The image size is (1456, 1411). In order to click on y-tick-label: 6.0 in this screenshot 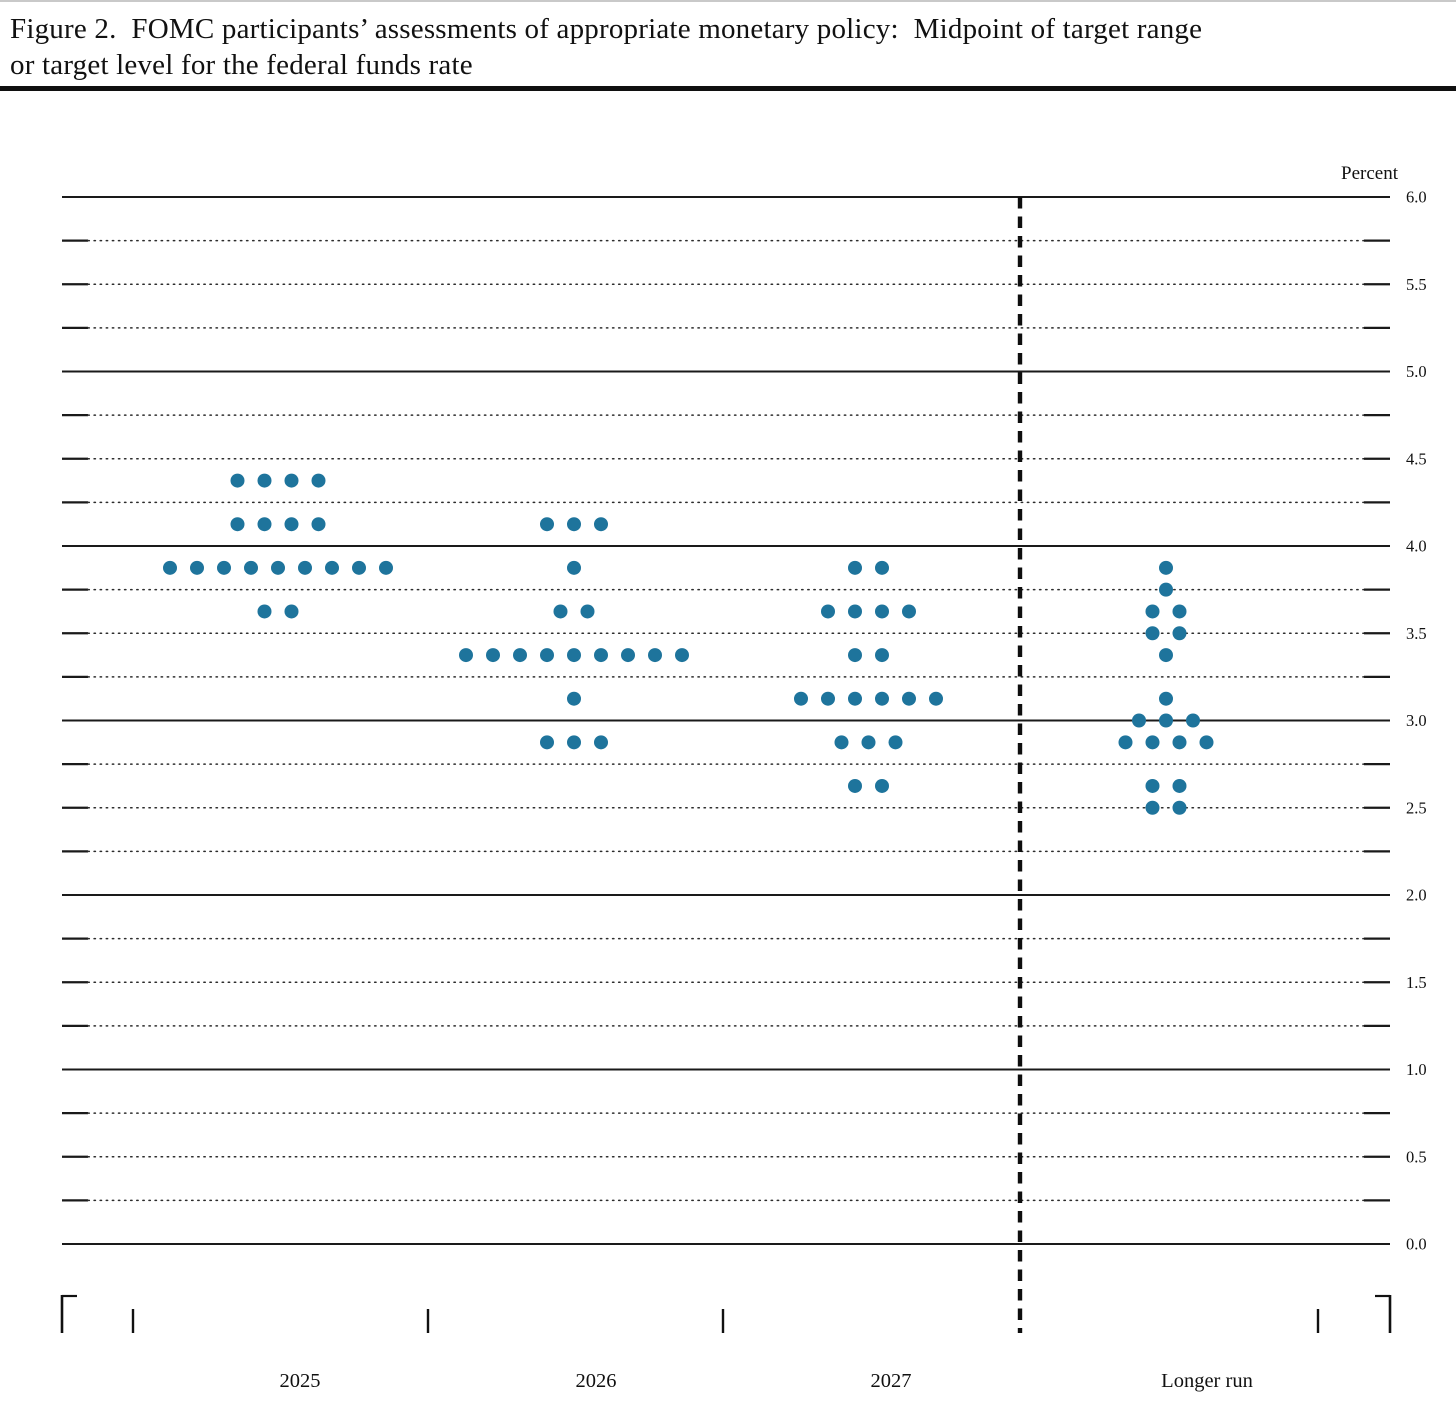, I will do `click(1416, 197)`.